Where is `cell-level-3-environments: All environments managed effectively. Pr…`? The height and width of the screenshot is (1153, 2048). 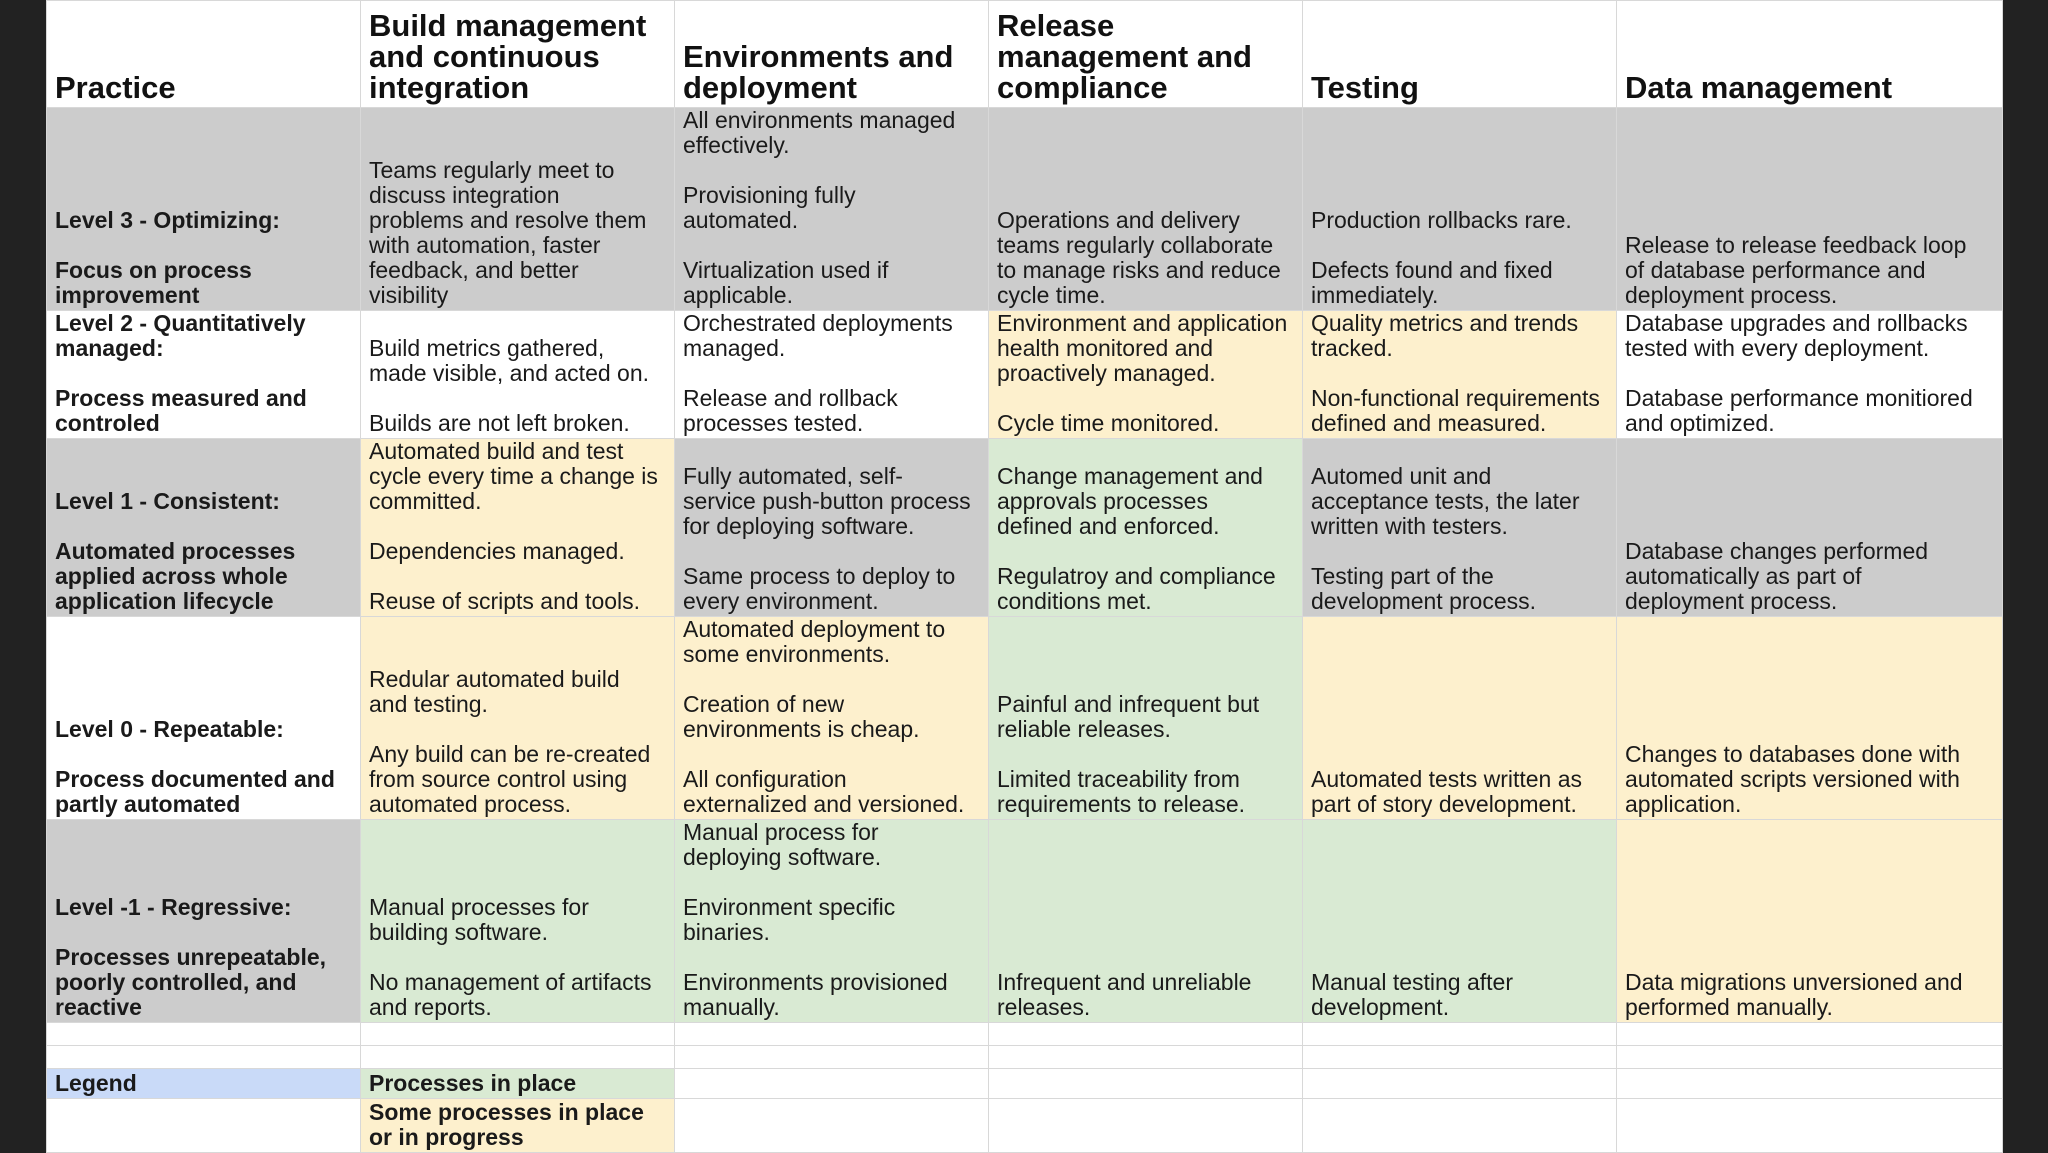
cell-level-3-environments: All environments managed effectively. Pr… is located at coordinates (831, 209).